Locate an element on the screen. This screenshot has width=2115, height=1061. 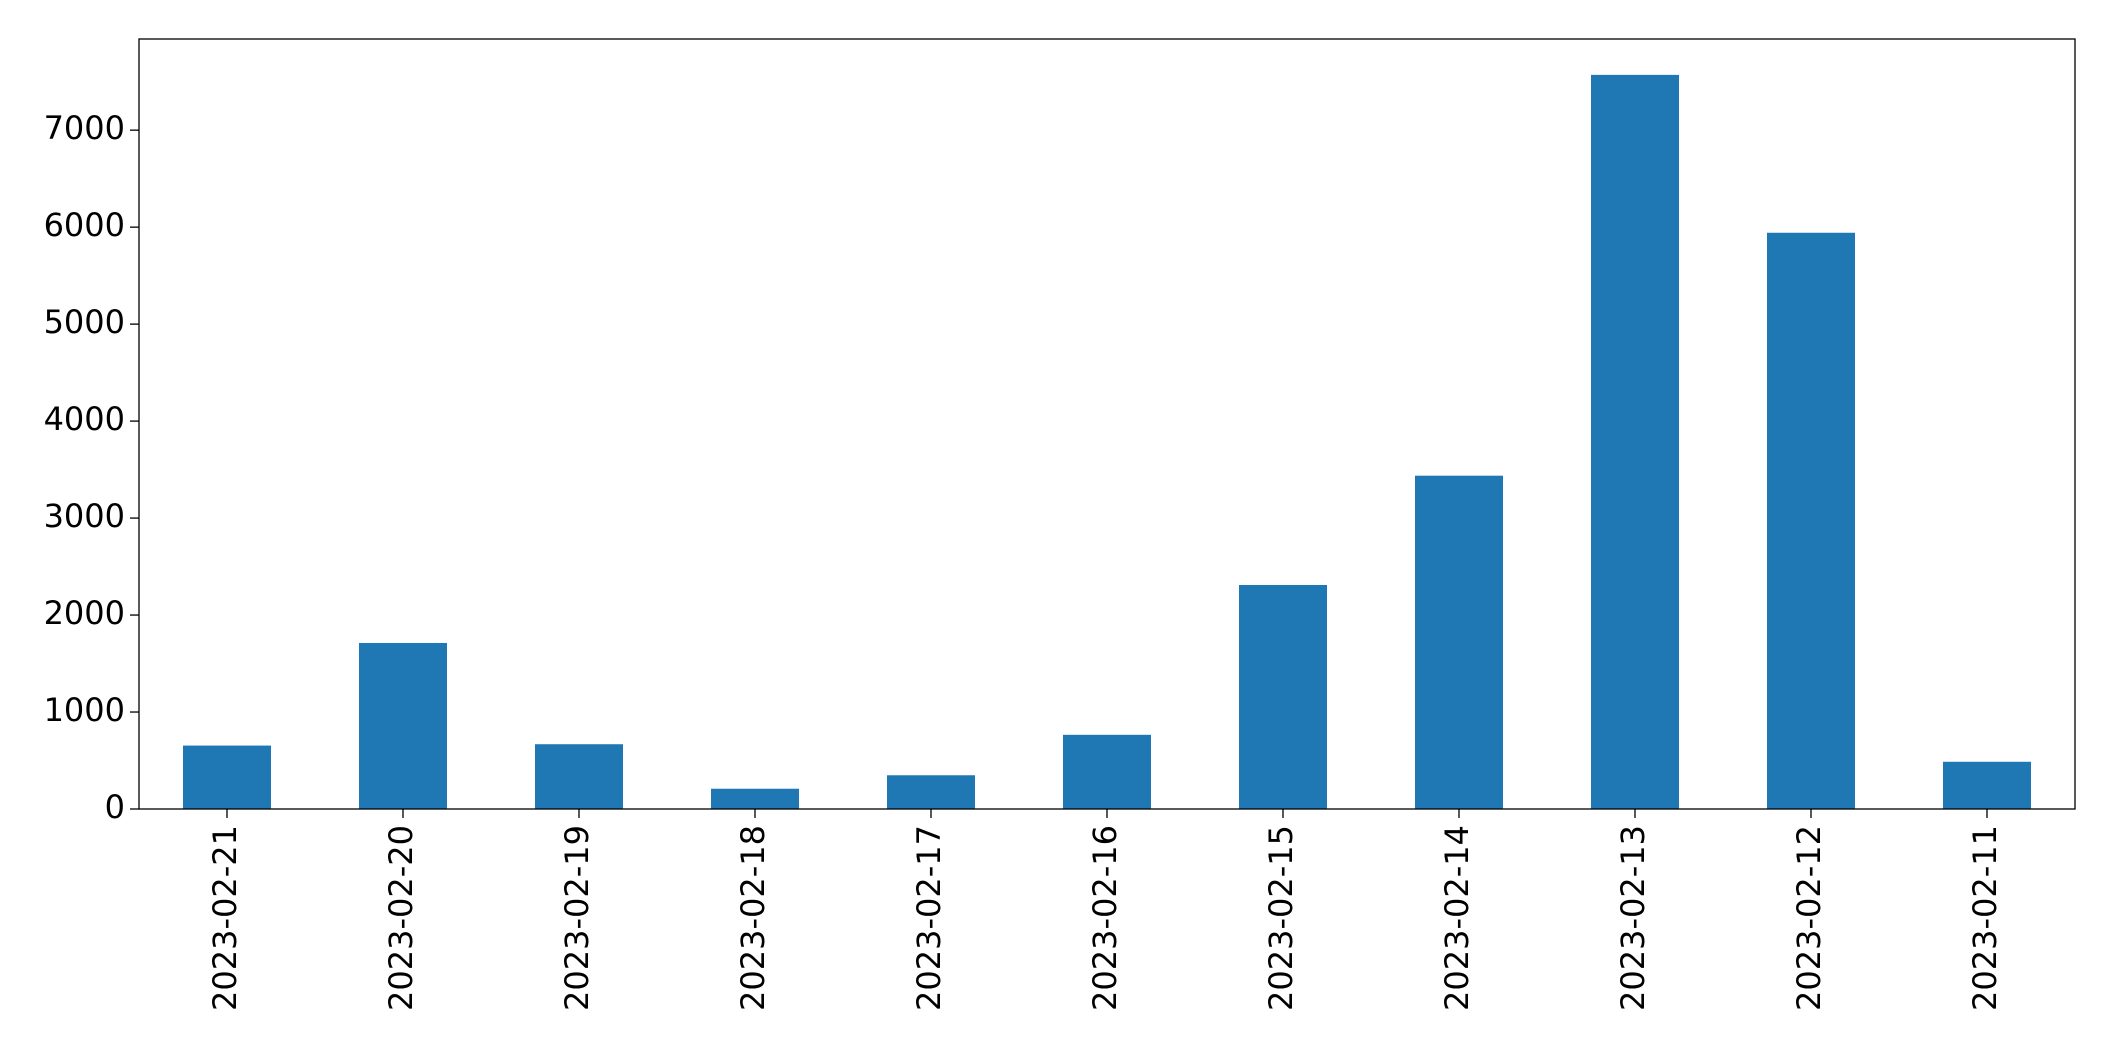
y-tick-label: 0 is located at coordinates (115, 807).